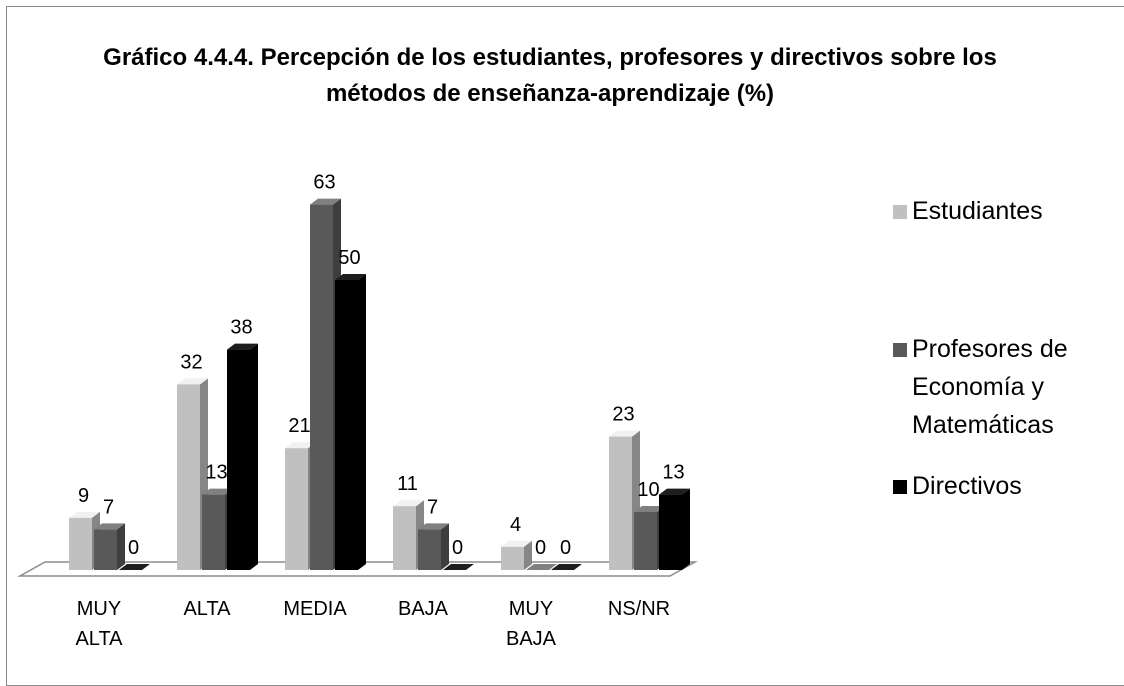 This screenshot has height=686, width=1124. I want to click on x-tick-label-line: MEDIA, so click(315, 609).